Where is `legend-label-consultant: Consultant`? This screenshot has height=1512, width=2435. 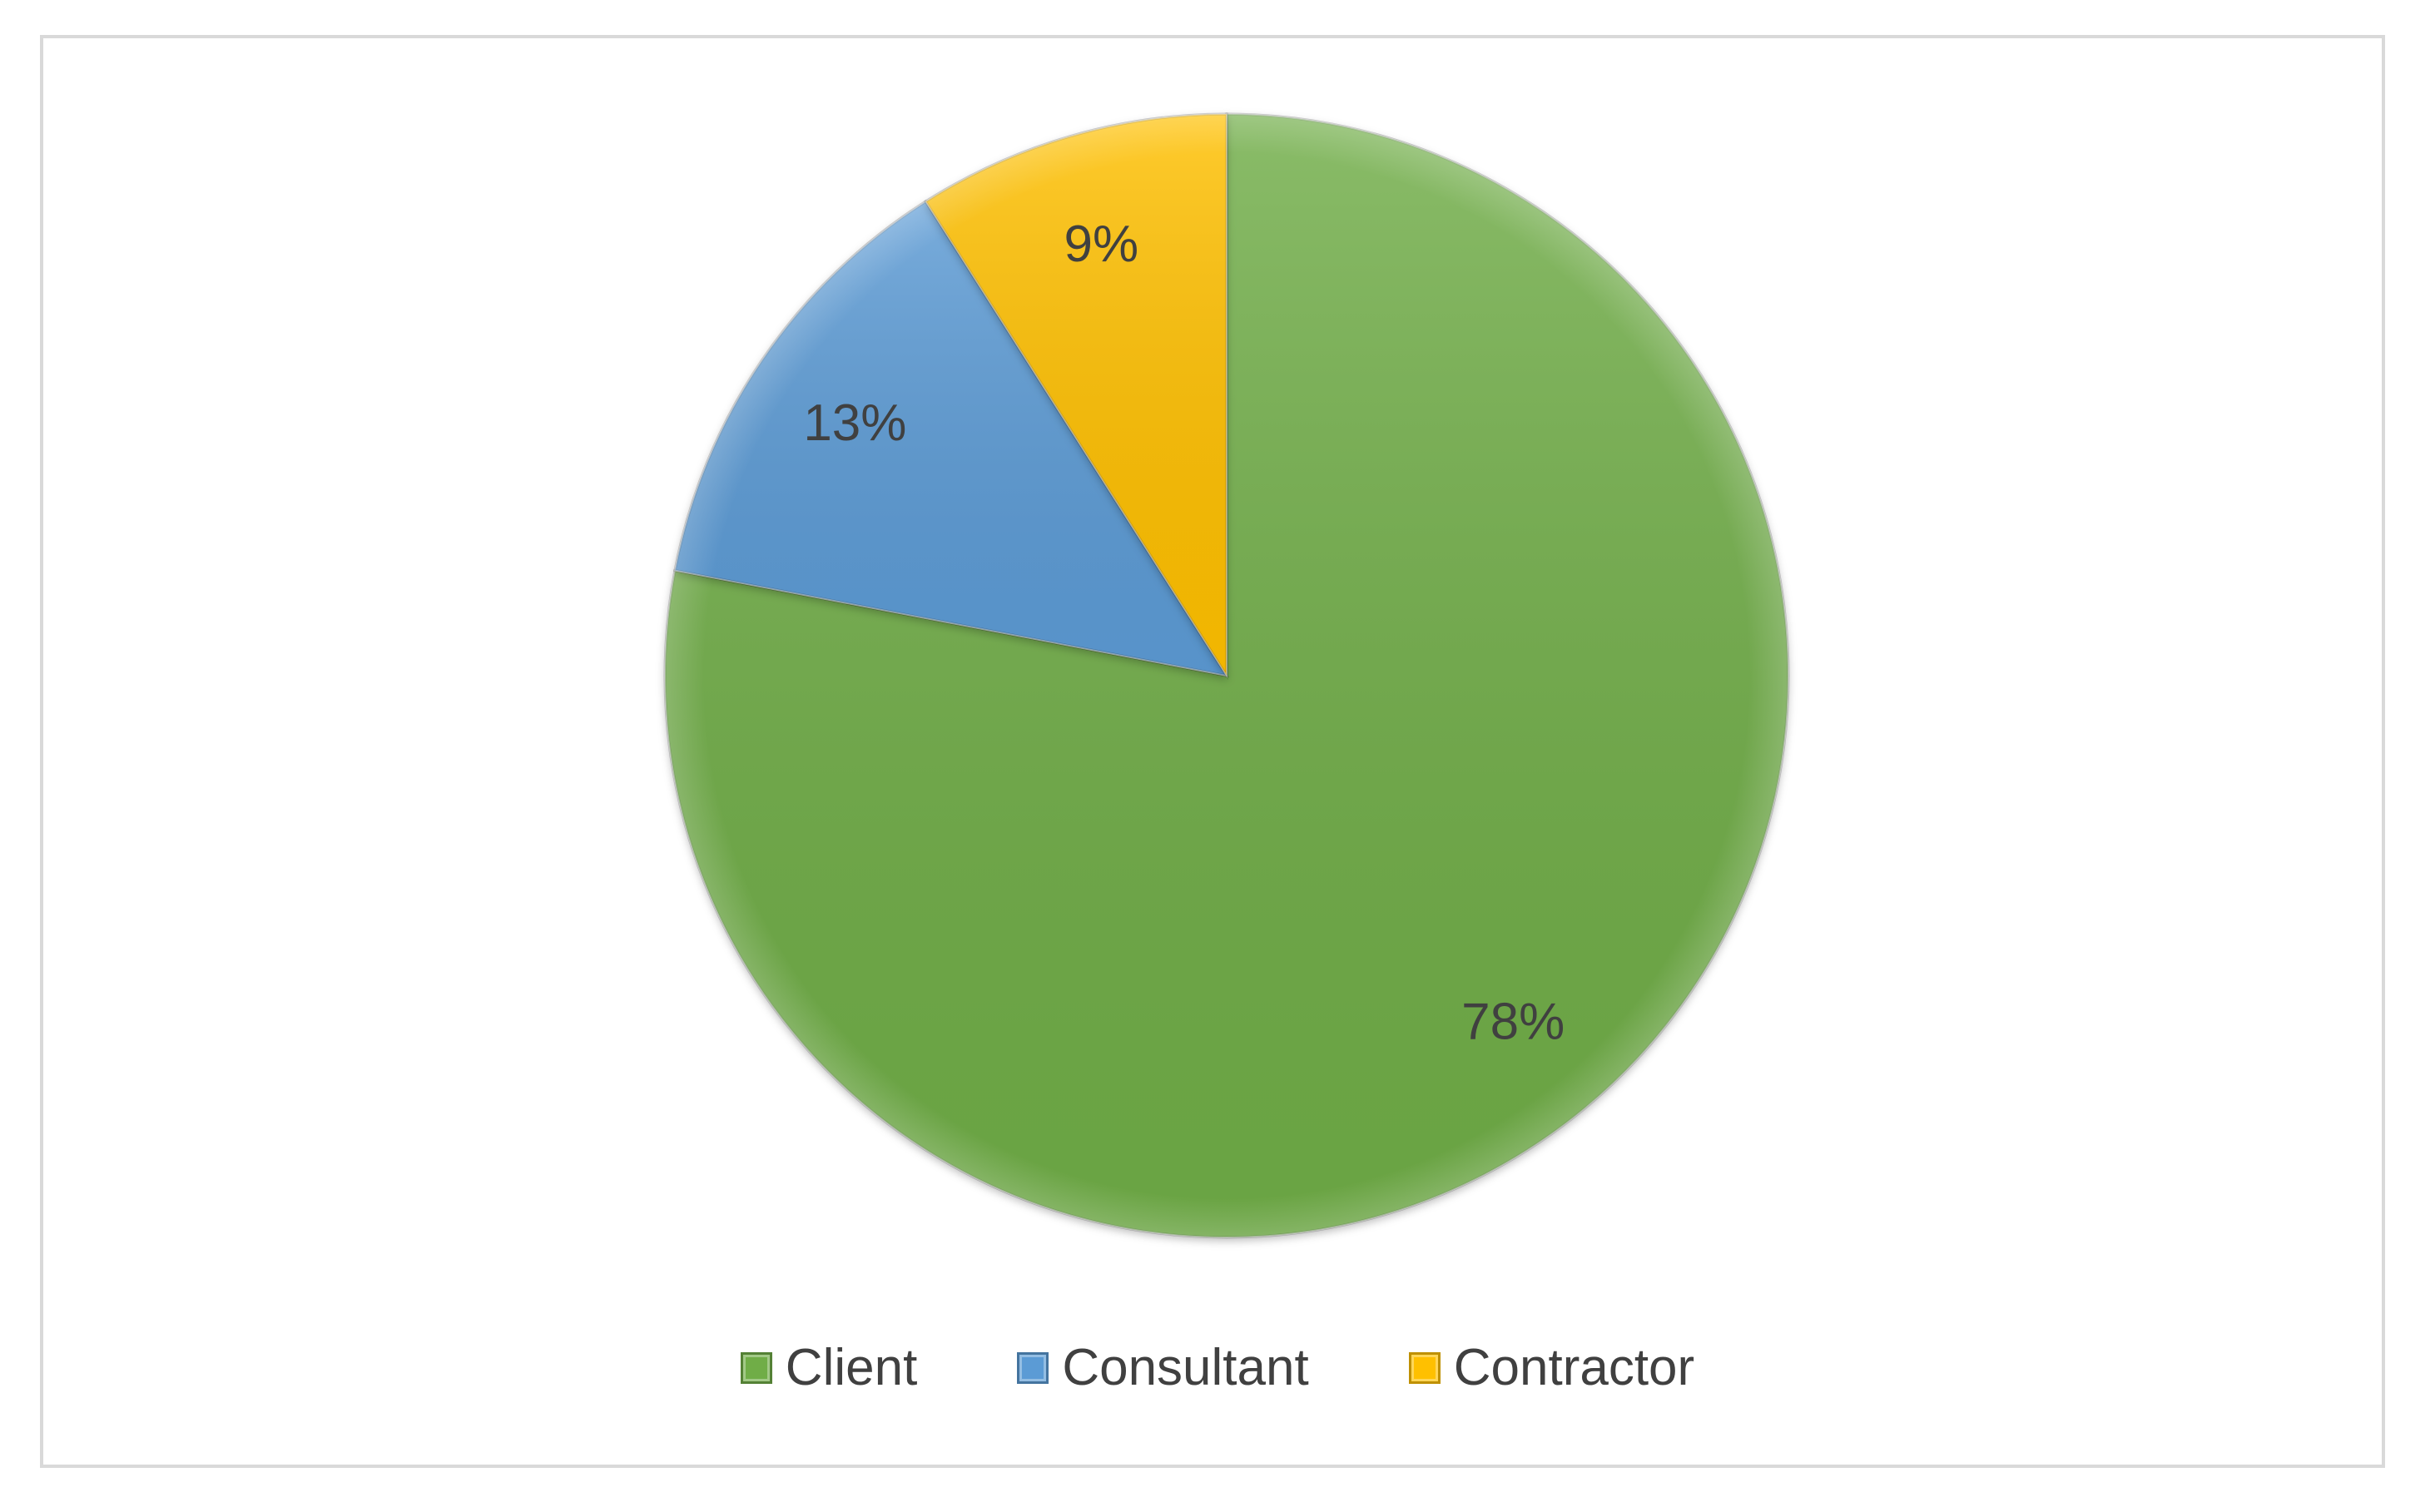
legend-label-consultant: Consultant is located at coordinates (1185, 1367).